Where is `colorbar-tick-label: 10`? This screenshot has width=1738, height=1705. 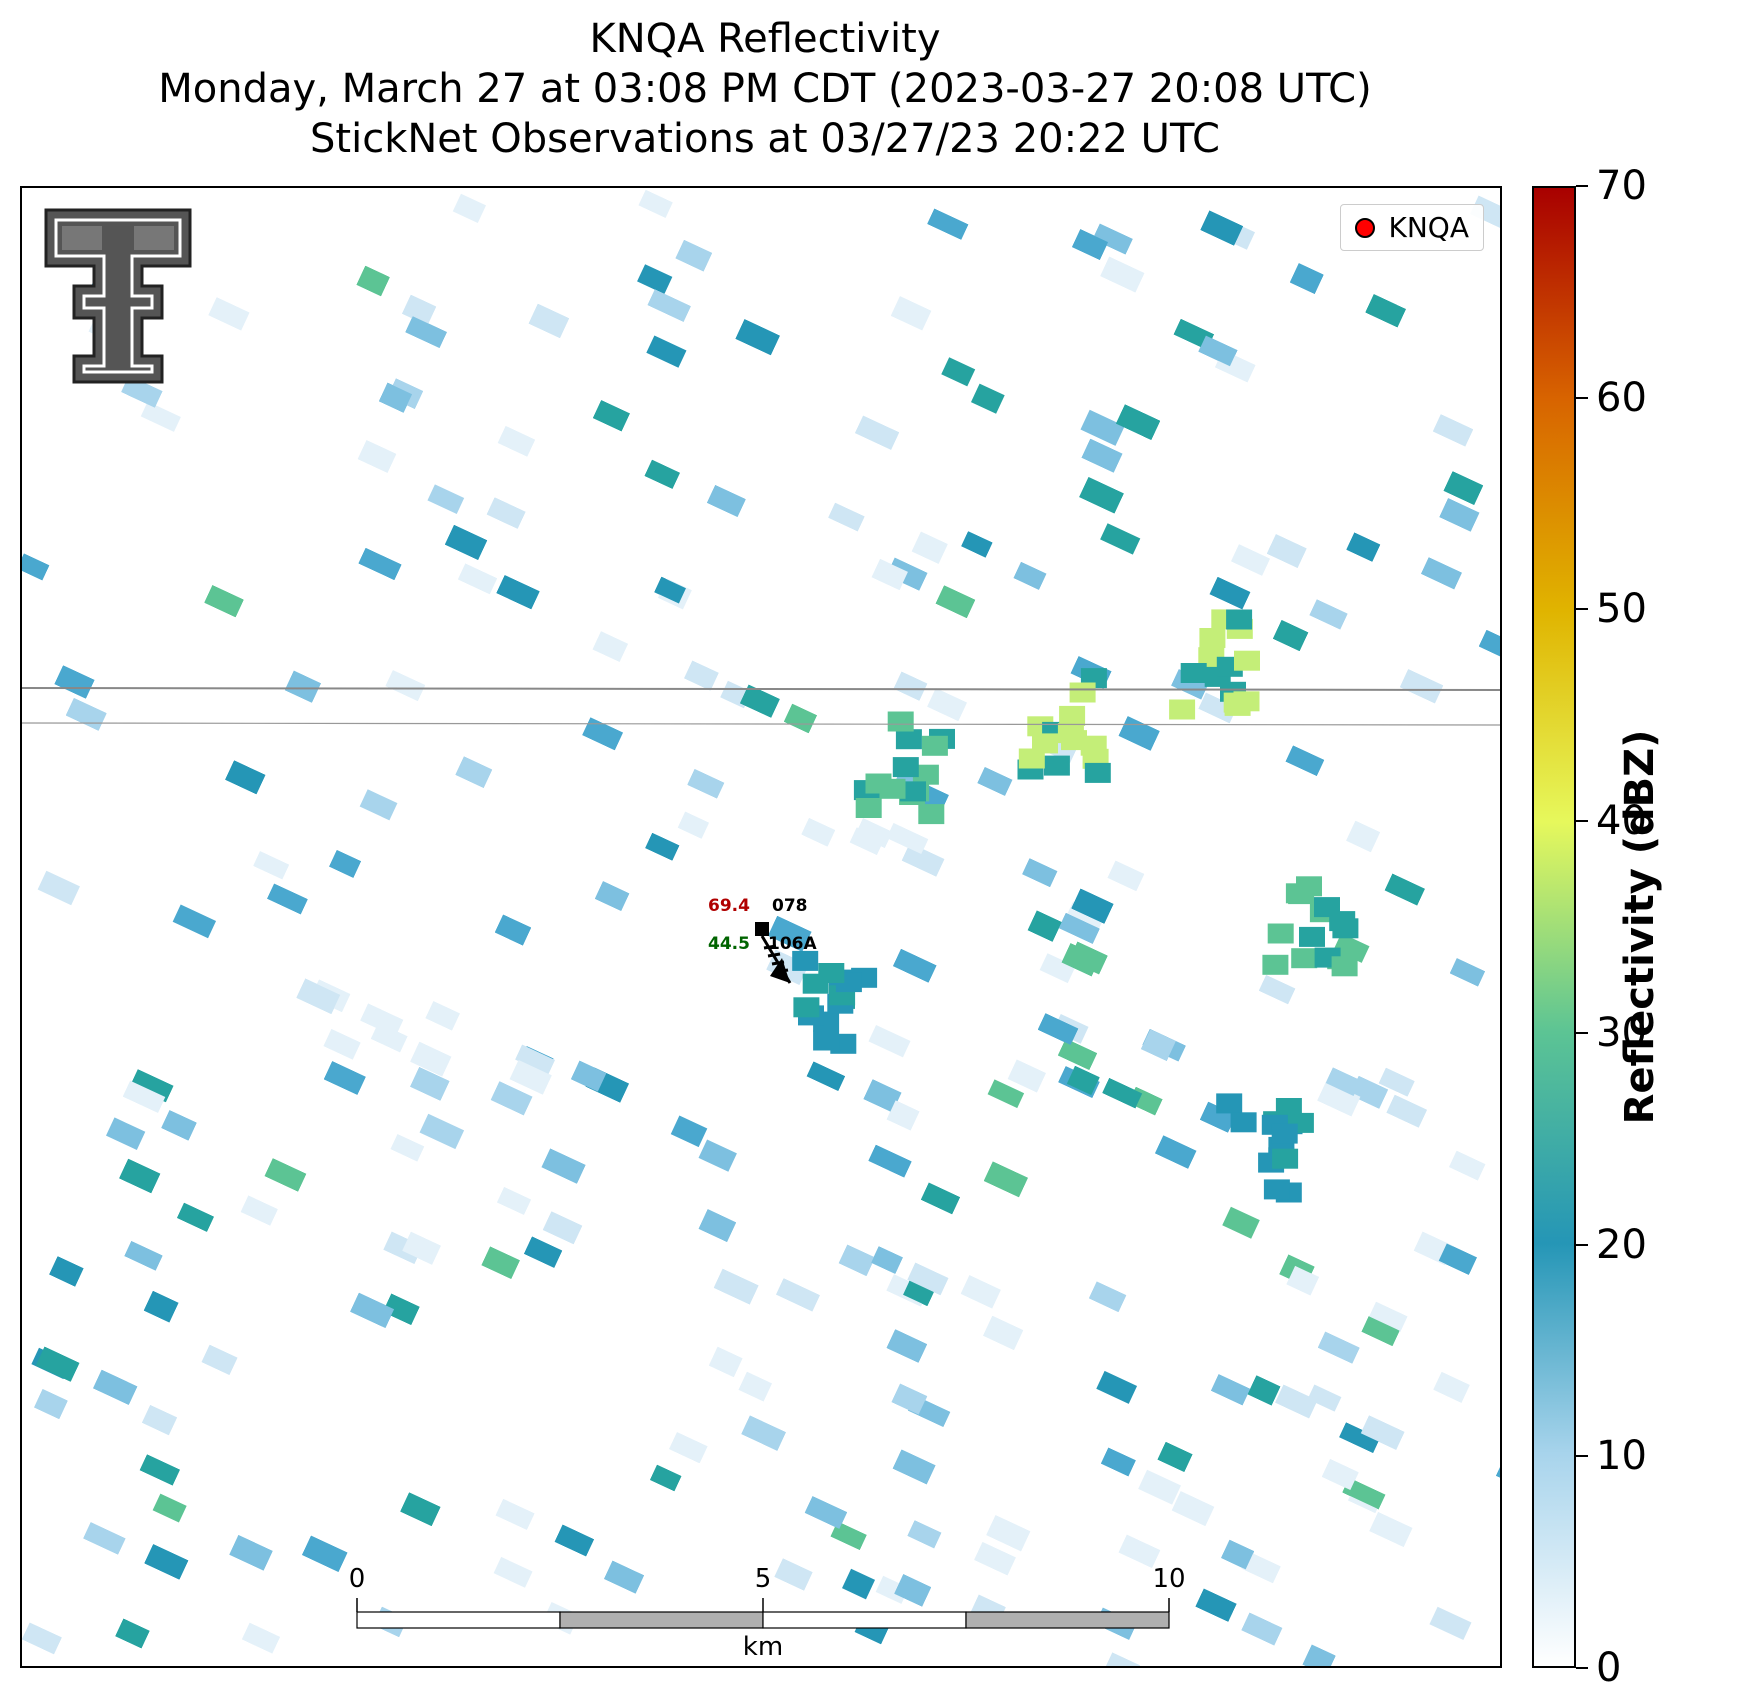 colorbar-tick-label: 10 is located at coordinates (1621, 1456).